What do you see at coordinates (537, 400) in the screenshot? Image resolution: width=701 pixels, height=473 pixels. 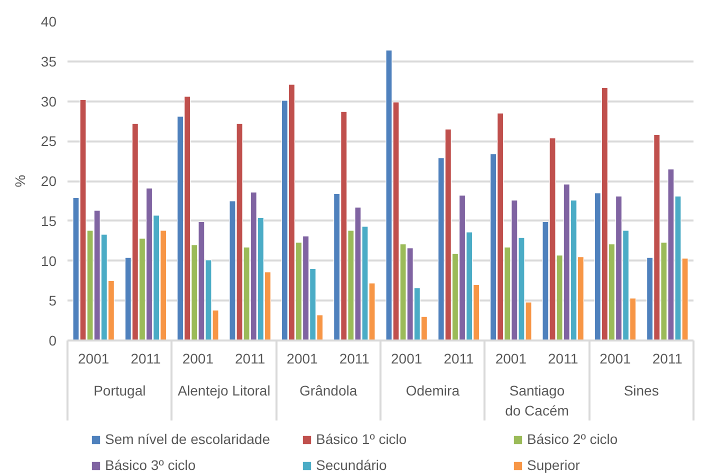 I see `text: Santiago do Cacém` at bounding box center [537, 400].